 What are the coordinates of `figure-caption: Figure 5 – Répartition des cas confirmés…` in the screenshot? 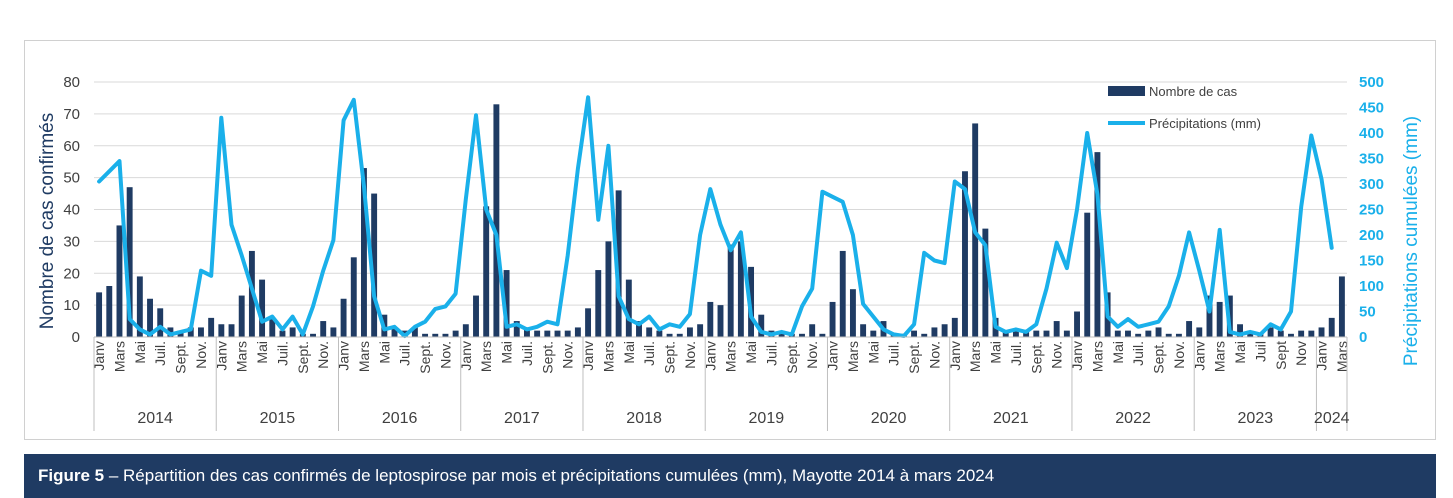 It's located at (730, 476).